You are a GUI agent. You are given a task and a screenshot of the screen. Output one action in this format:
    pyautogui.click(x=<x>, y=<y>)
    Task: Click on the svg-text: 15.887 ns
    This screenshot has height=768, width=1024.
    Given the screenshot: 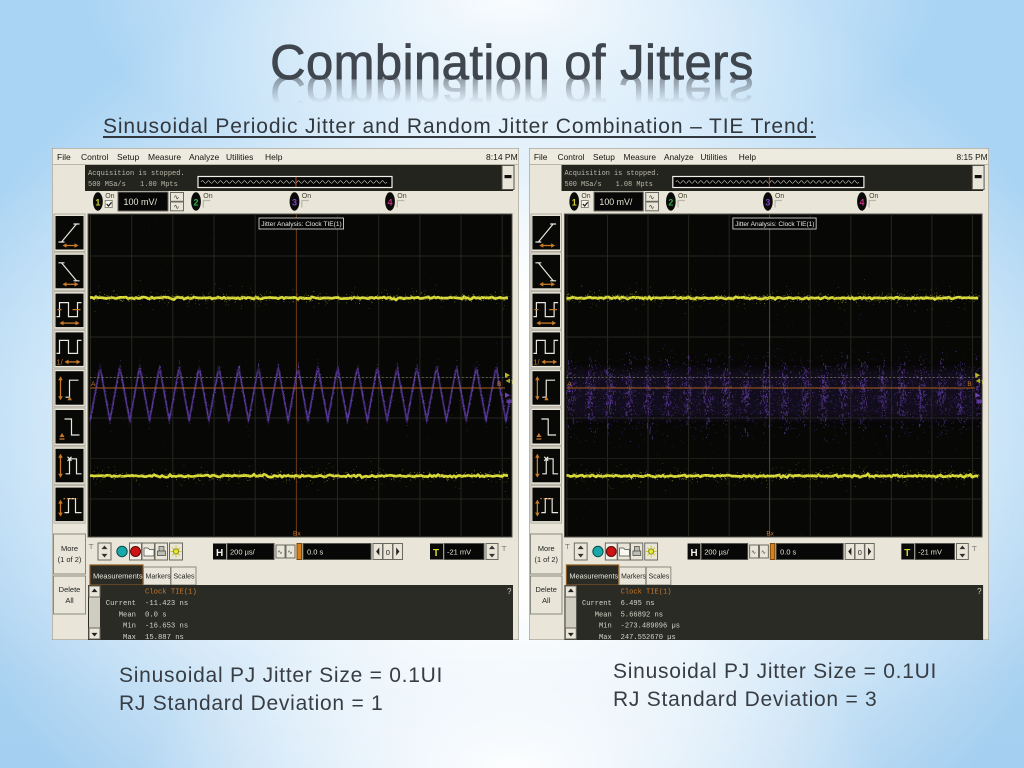 What is the action you would take?
    pyautogui.click(x=164, y=637)
    